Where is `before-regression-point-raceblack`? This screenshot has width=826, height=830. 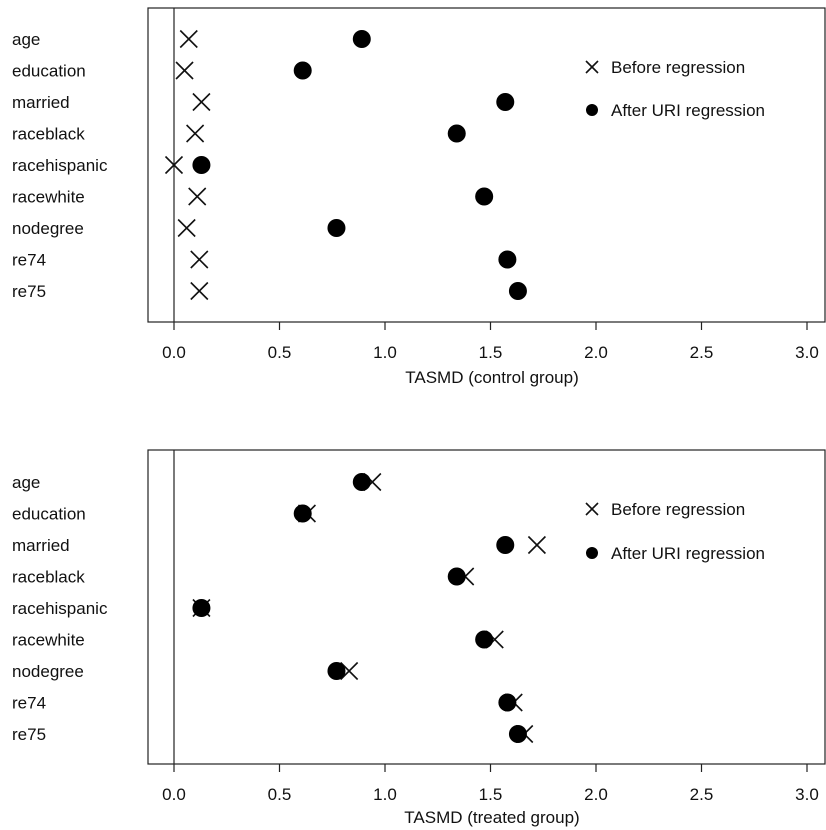
before-regression-point-raceblack is located at coordinates (195, 133).